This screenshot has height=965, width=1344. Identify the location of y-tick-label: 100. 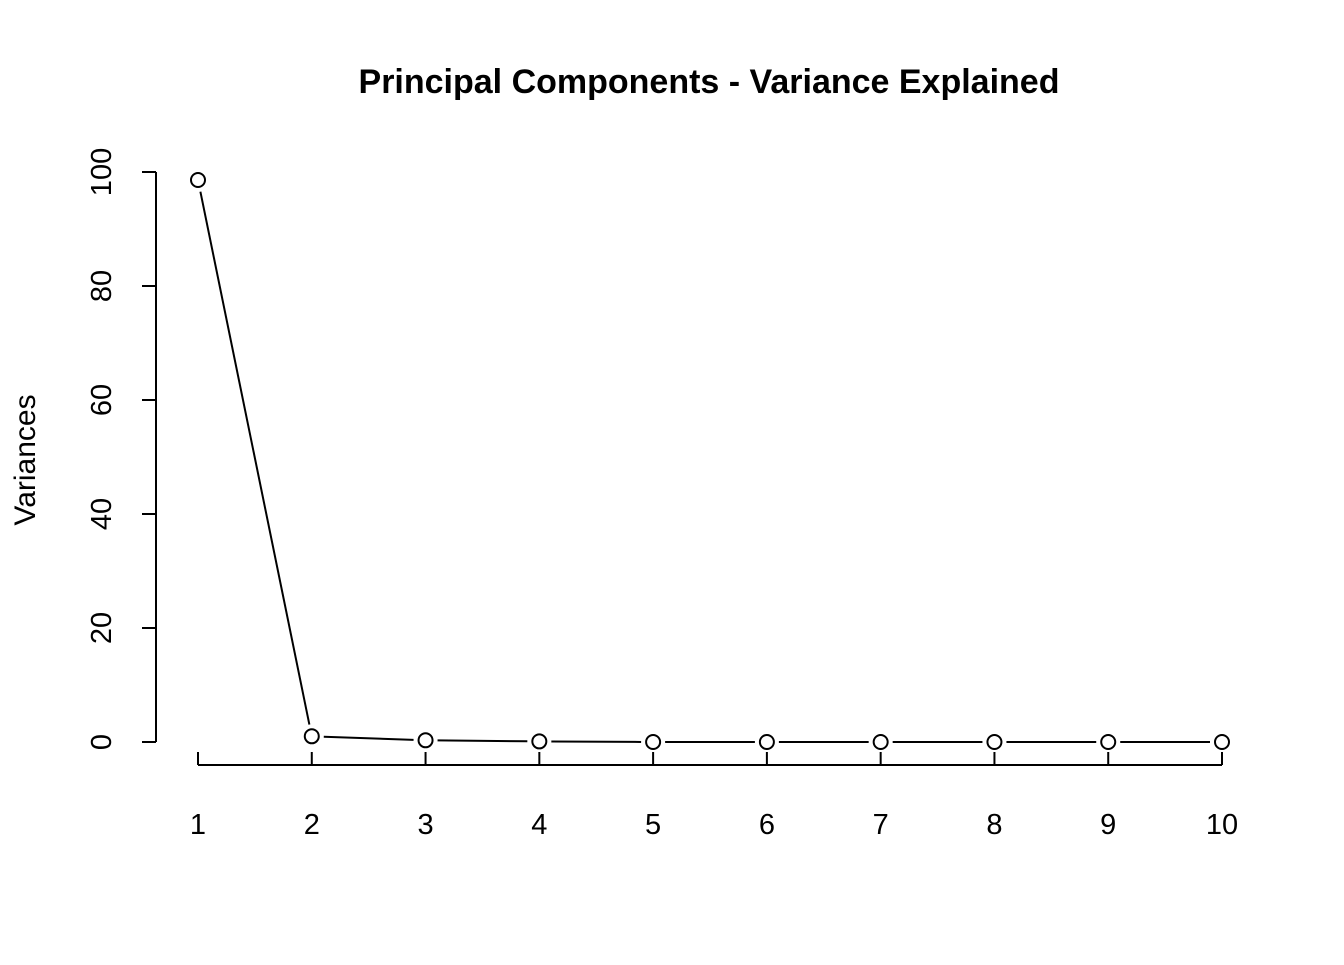
(102, 172).